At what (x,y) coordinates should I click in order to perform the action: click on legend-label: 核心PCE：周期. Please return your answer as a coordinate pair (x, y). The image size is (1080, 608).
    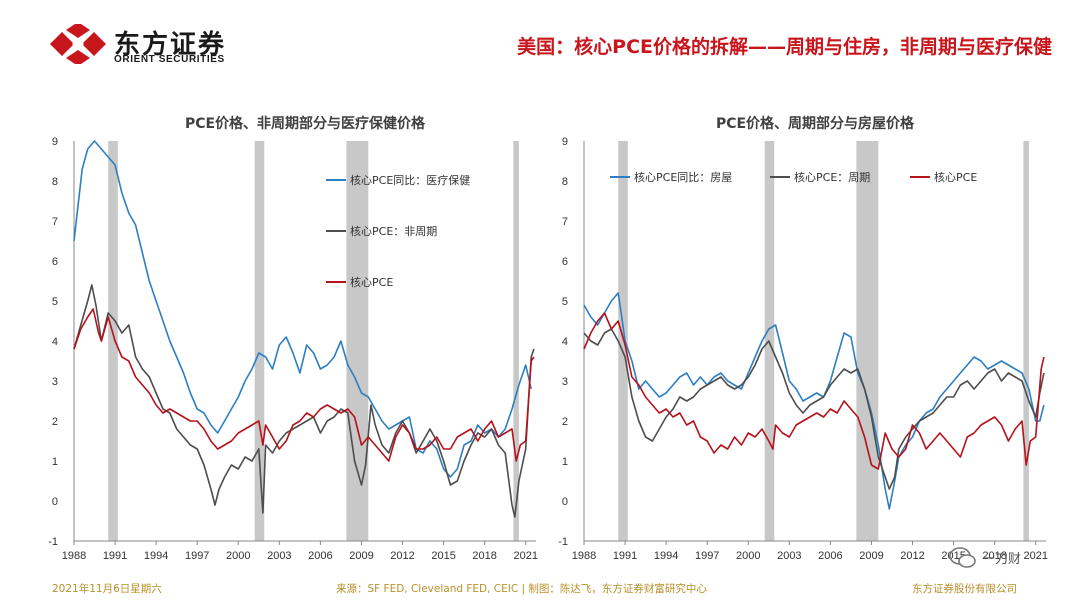
    Looking at the image, I should click on (832, 177).